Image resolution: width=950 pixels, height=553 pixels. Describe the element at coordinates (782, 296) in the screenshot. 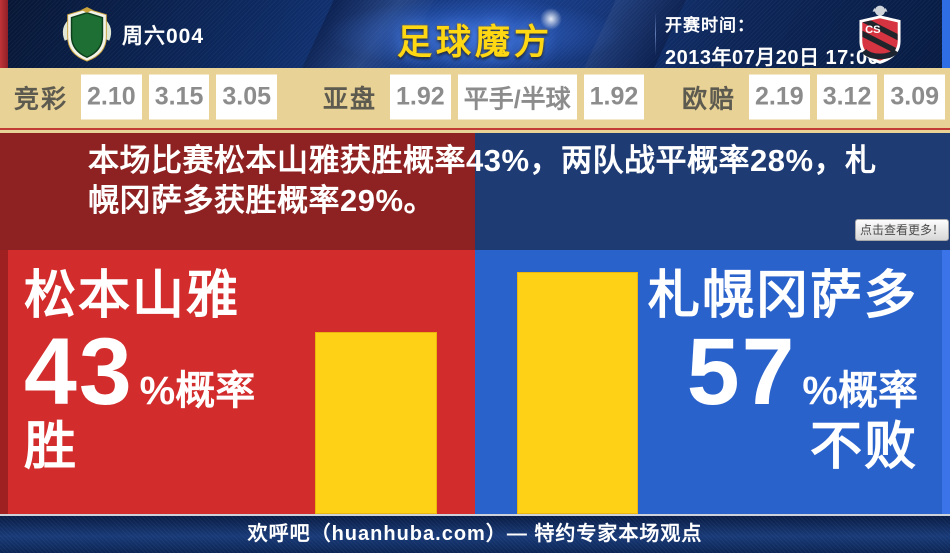

I see `away-team-name: 札幌冈萨多` at that location.